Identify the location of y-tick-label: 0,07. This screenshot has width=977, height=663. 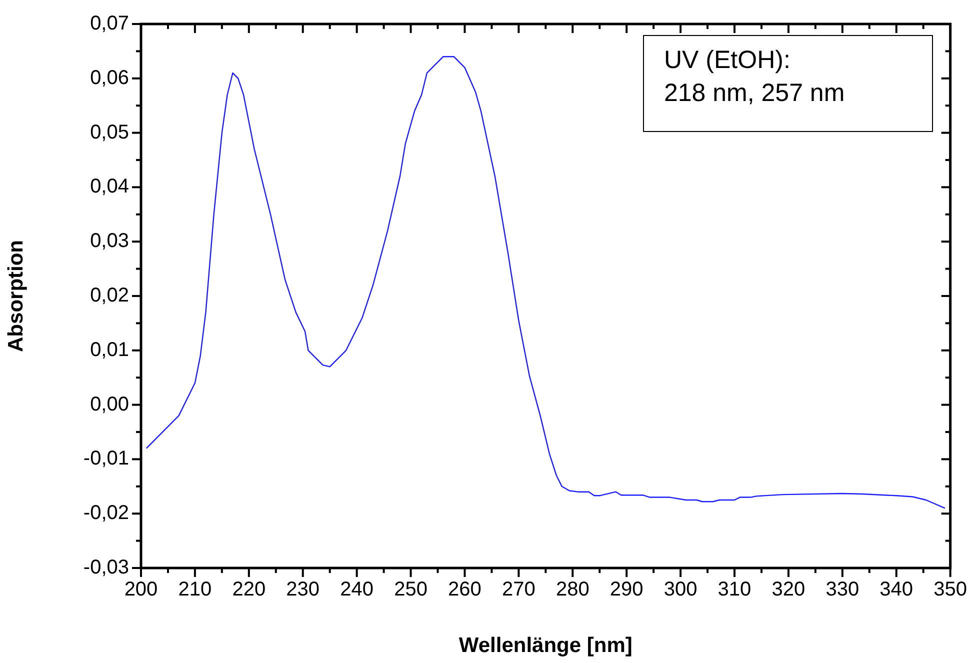
(109, 23).